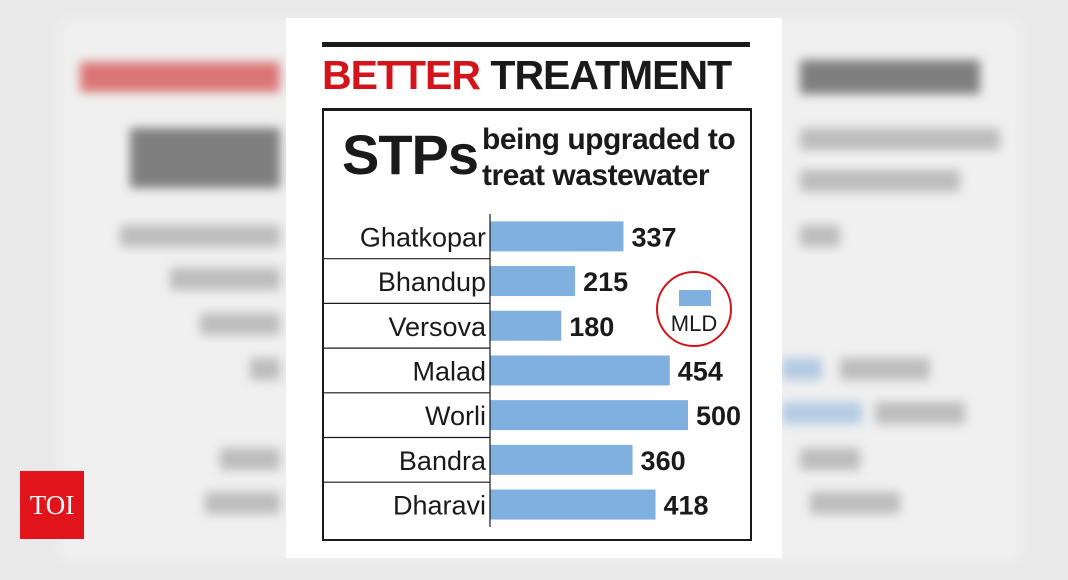 The height and width of the screenshot is (580, 1068). Describe the element at coordinates (663, 461) in the screenshot. I see `data-label: 360` at that location.